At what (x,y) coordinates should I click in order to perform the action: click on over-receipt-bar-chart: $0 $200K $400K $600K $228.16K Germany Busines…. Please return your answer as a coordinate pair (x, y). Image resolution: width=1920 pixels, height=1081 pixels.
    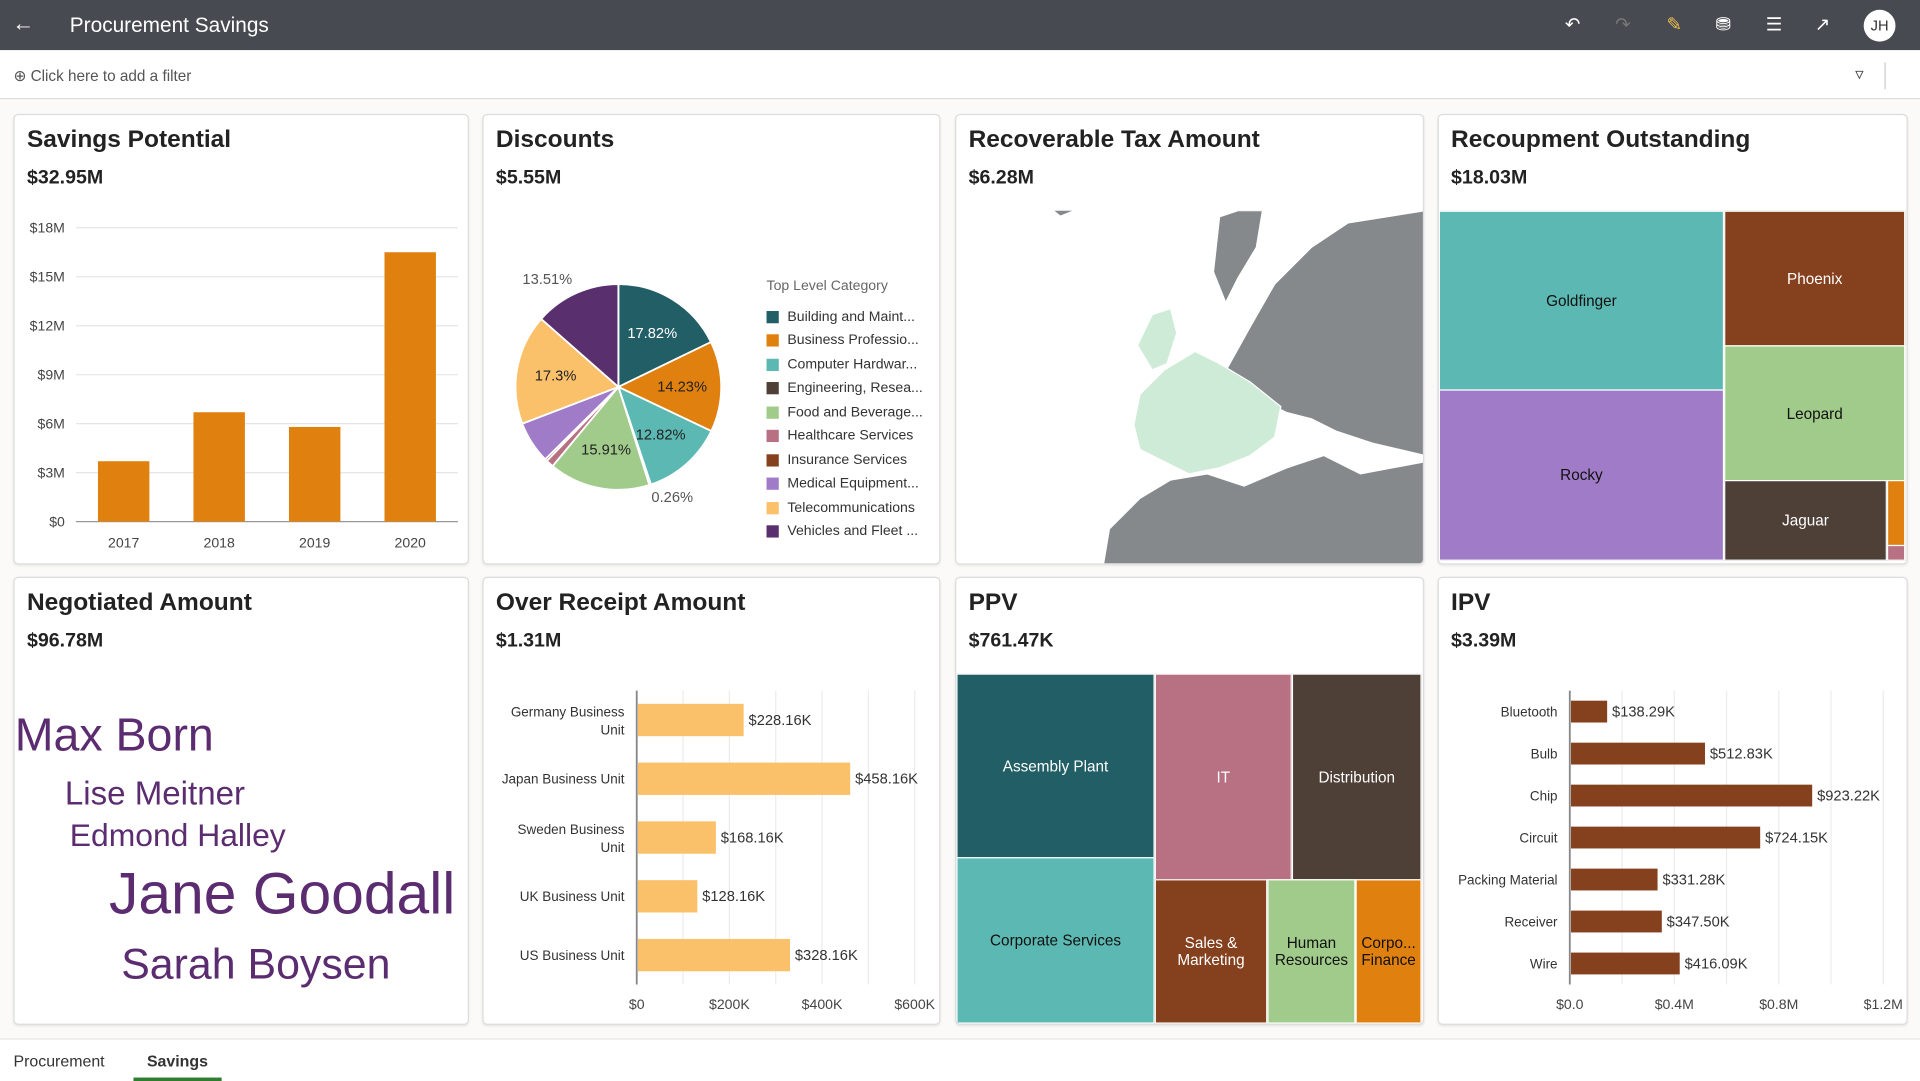
    Looking at the image, I should click on (719, 851).